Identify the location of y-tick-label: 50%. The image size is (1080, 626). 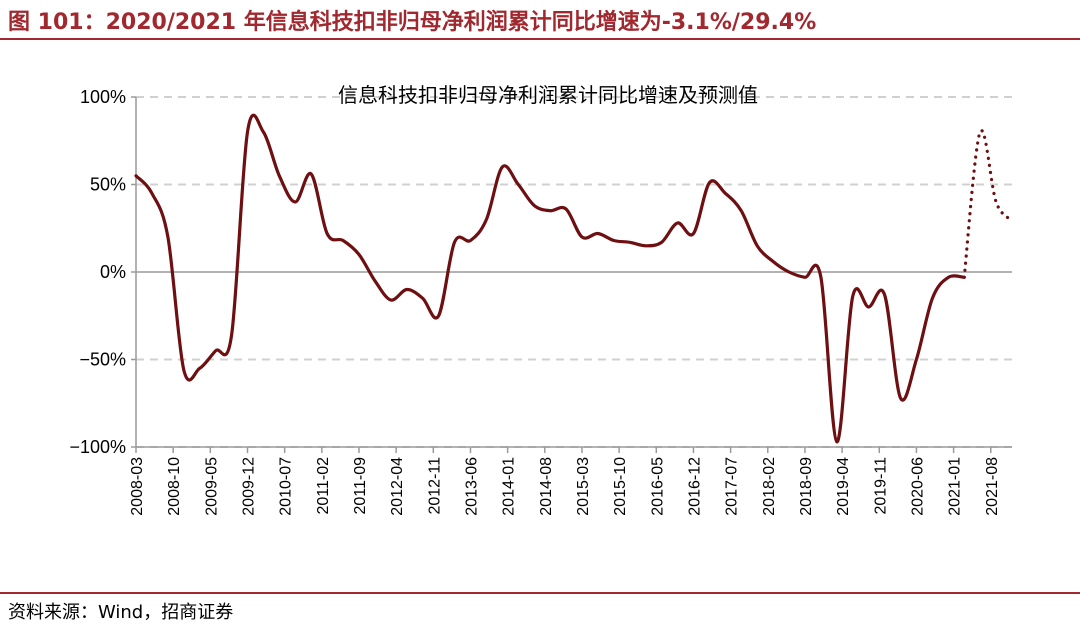
(108, 185).